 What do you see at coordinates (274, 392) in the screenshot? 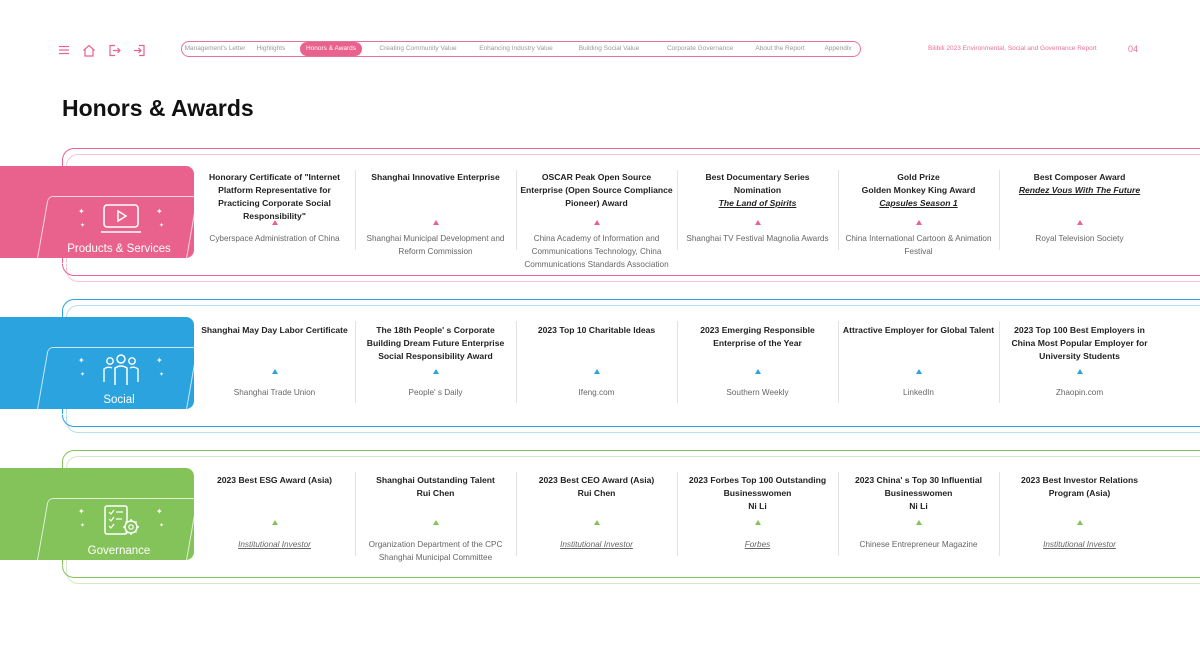
I see `award-source: Shanghai Trade Union` at bounding box center [274, 392].